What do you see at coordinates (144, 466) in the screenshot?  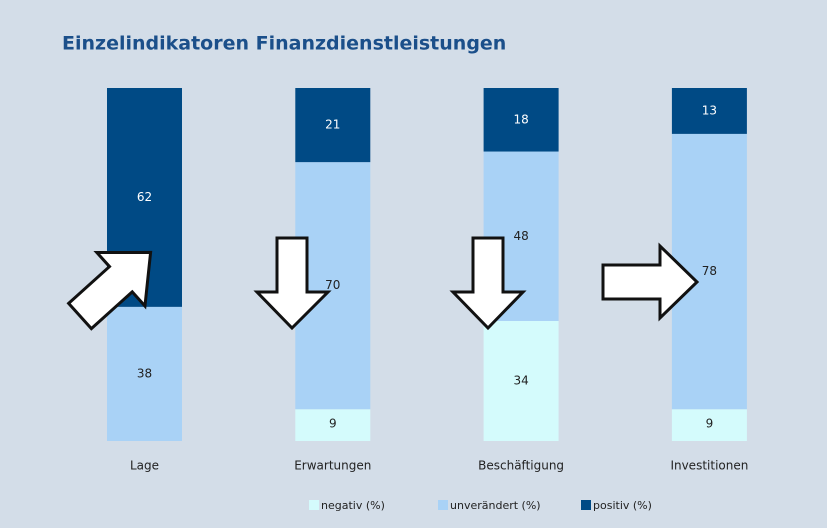 I see `x-tick-label: Lage` at bounding box center [144, 466].